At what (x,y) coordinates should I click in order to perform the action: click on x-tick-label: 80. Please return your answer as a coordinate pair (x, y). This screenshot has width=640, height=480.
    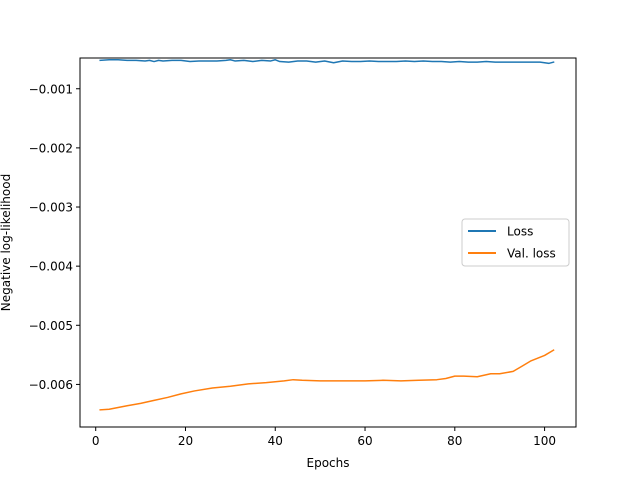
    Looking at the image, I should click on (454, 441).